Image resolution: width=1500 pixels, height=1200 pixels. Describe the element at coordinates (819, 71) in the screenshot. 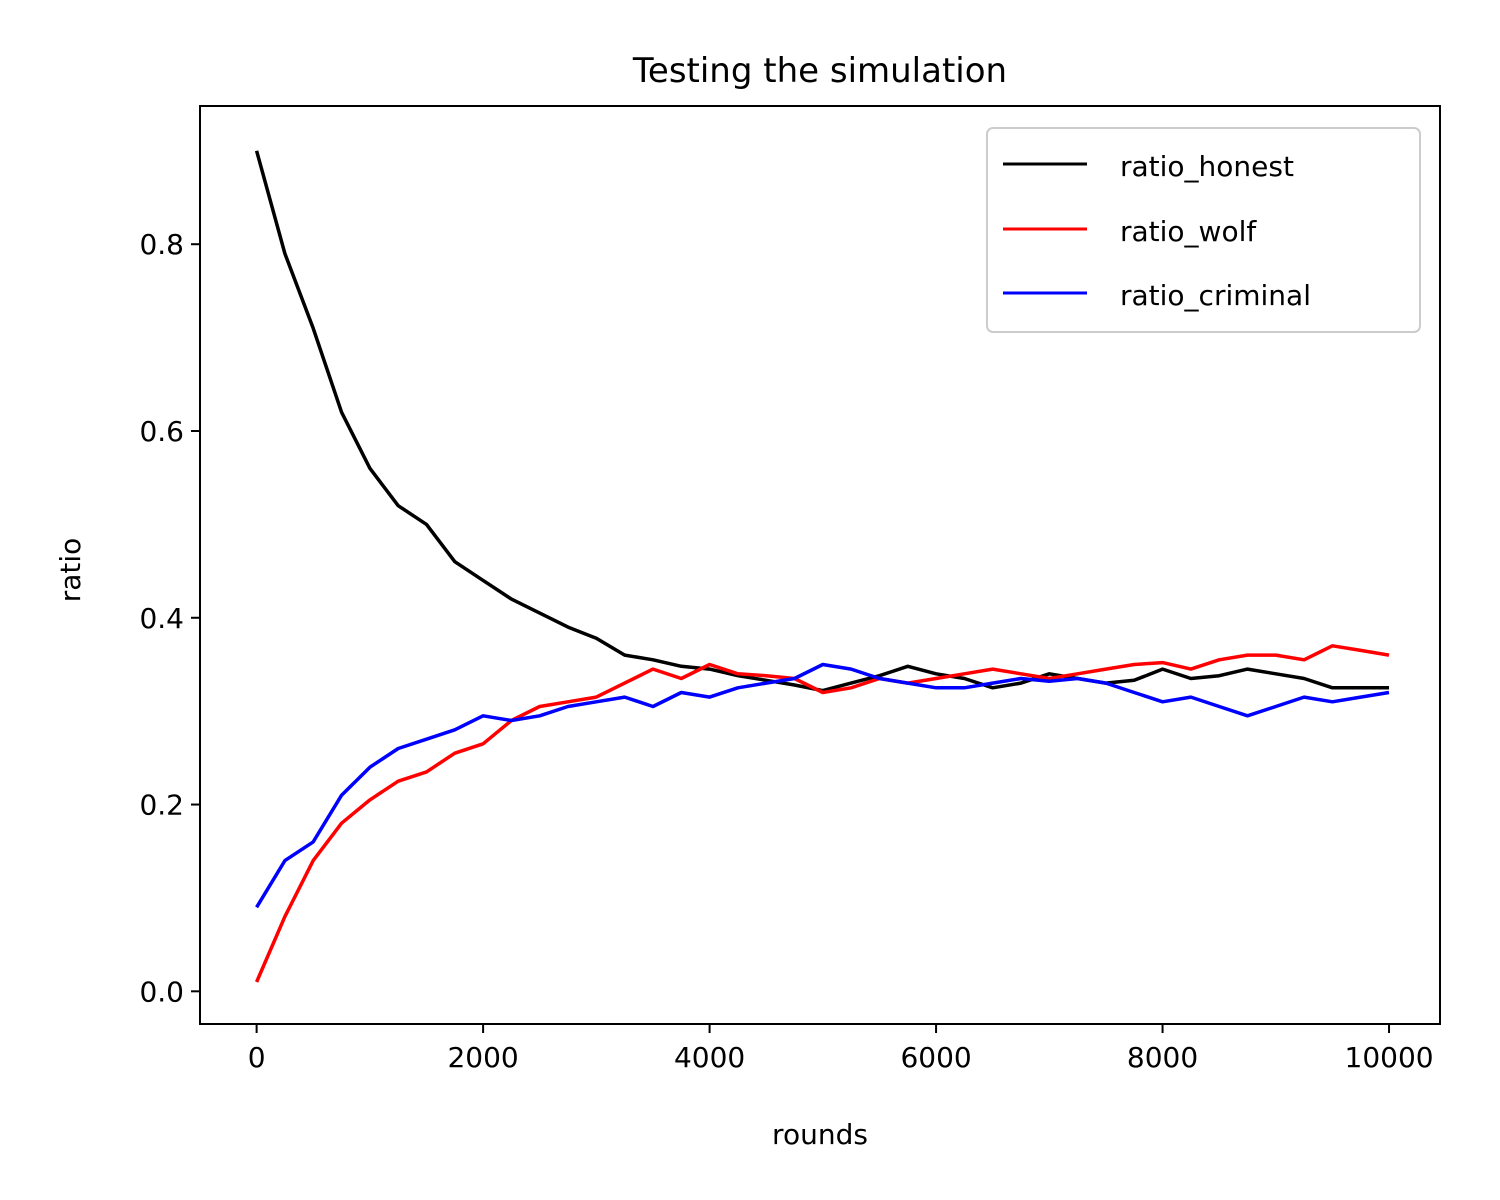

I see `chart-title: Testing the simulation` at that location.